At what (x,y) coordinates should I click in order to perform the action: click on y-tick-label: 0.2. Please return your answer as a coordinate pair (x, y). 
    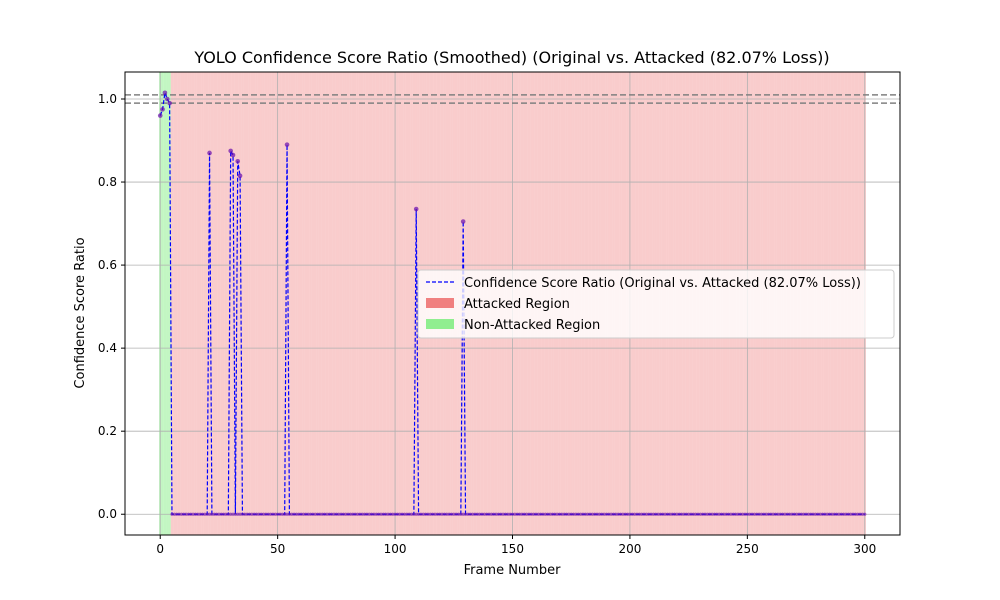
    Looking at the image, I should click on (107, 431).